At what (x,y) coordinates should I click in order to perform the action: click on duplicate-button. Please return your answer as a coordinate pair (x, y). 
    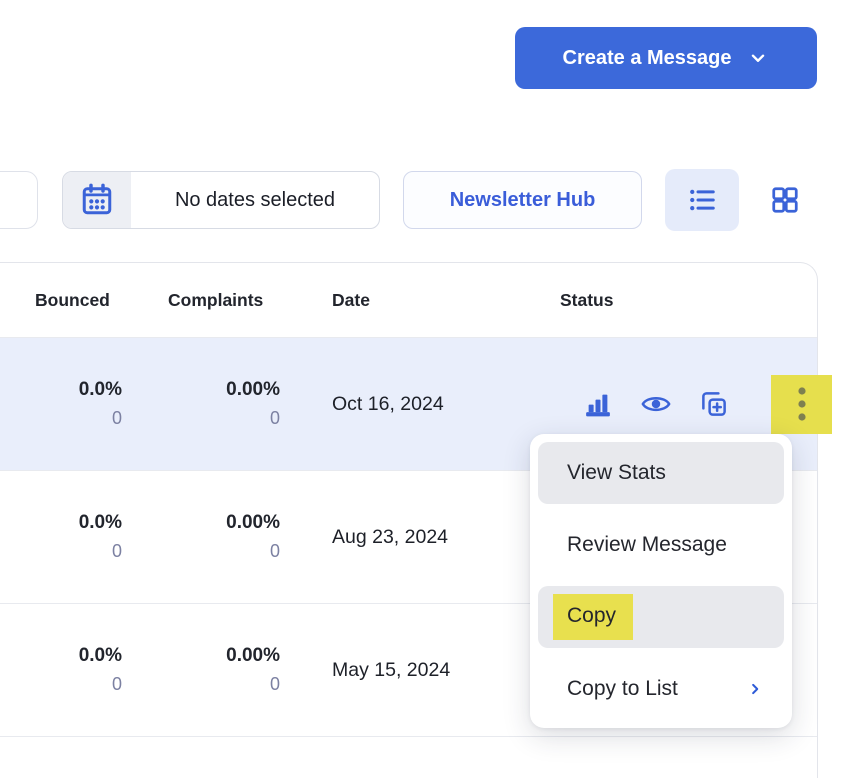
    Looking at the image, I should click on (714, 404).